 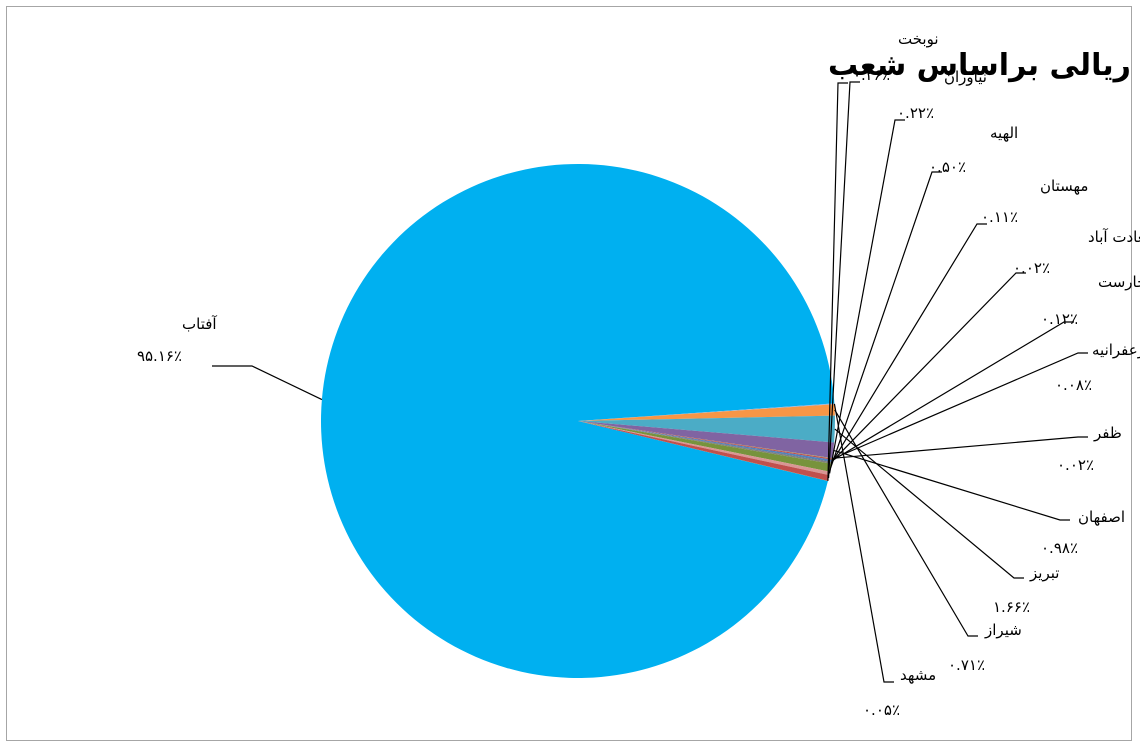 What do you see at coordinates (918, 39) in the screenshot?
I see `slice-name-14: نوبخت` at bounding box center [918, 39].